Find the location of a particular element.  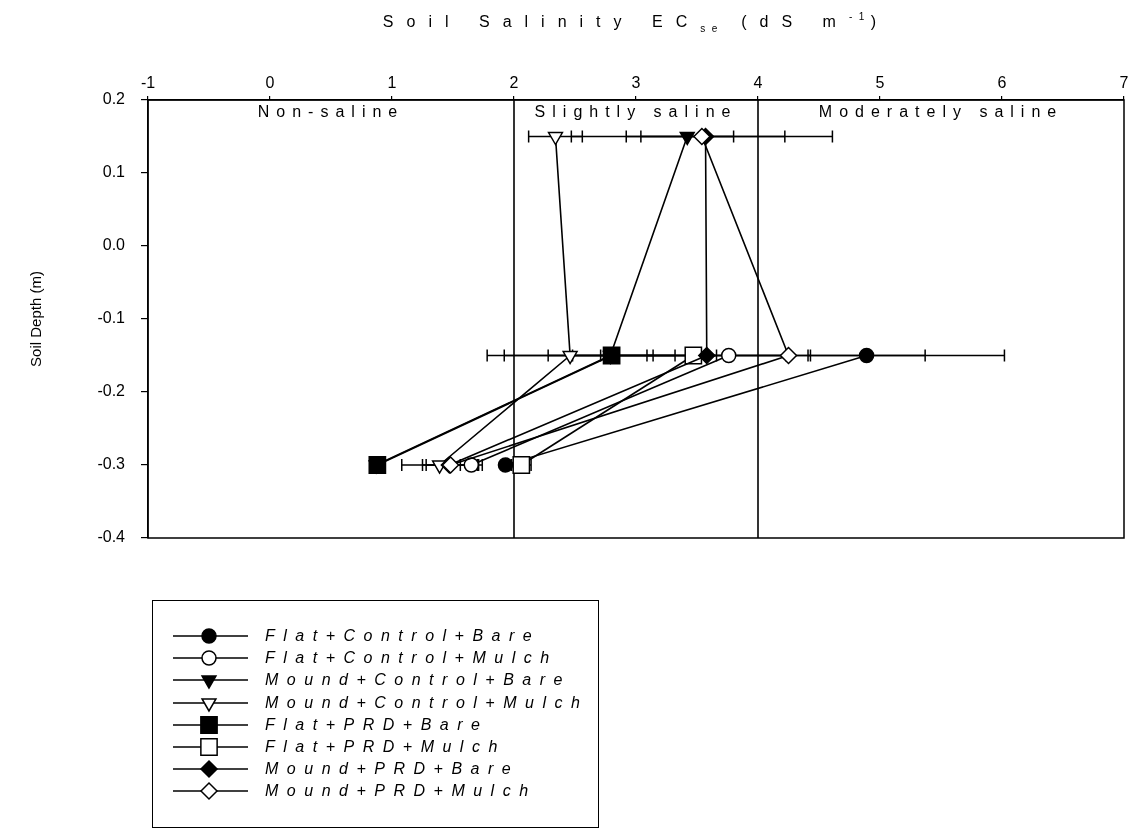

x-tick-label: 3 is located at coordinates (636, 82).